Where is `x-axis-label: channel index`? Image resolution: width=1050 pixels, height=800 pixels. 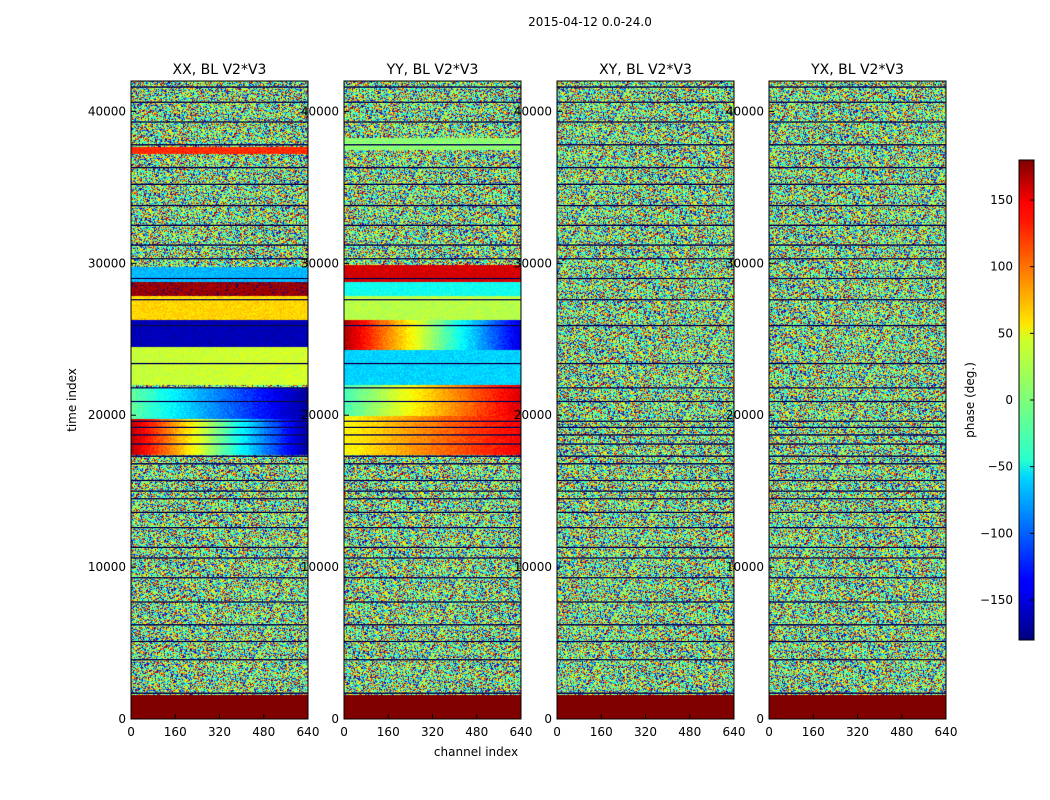 x-axis-label: channel index is located at coordinates (476, 752).